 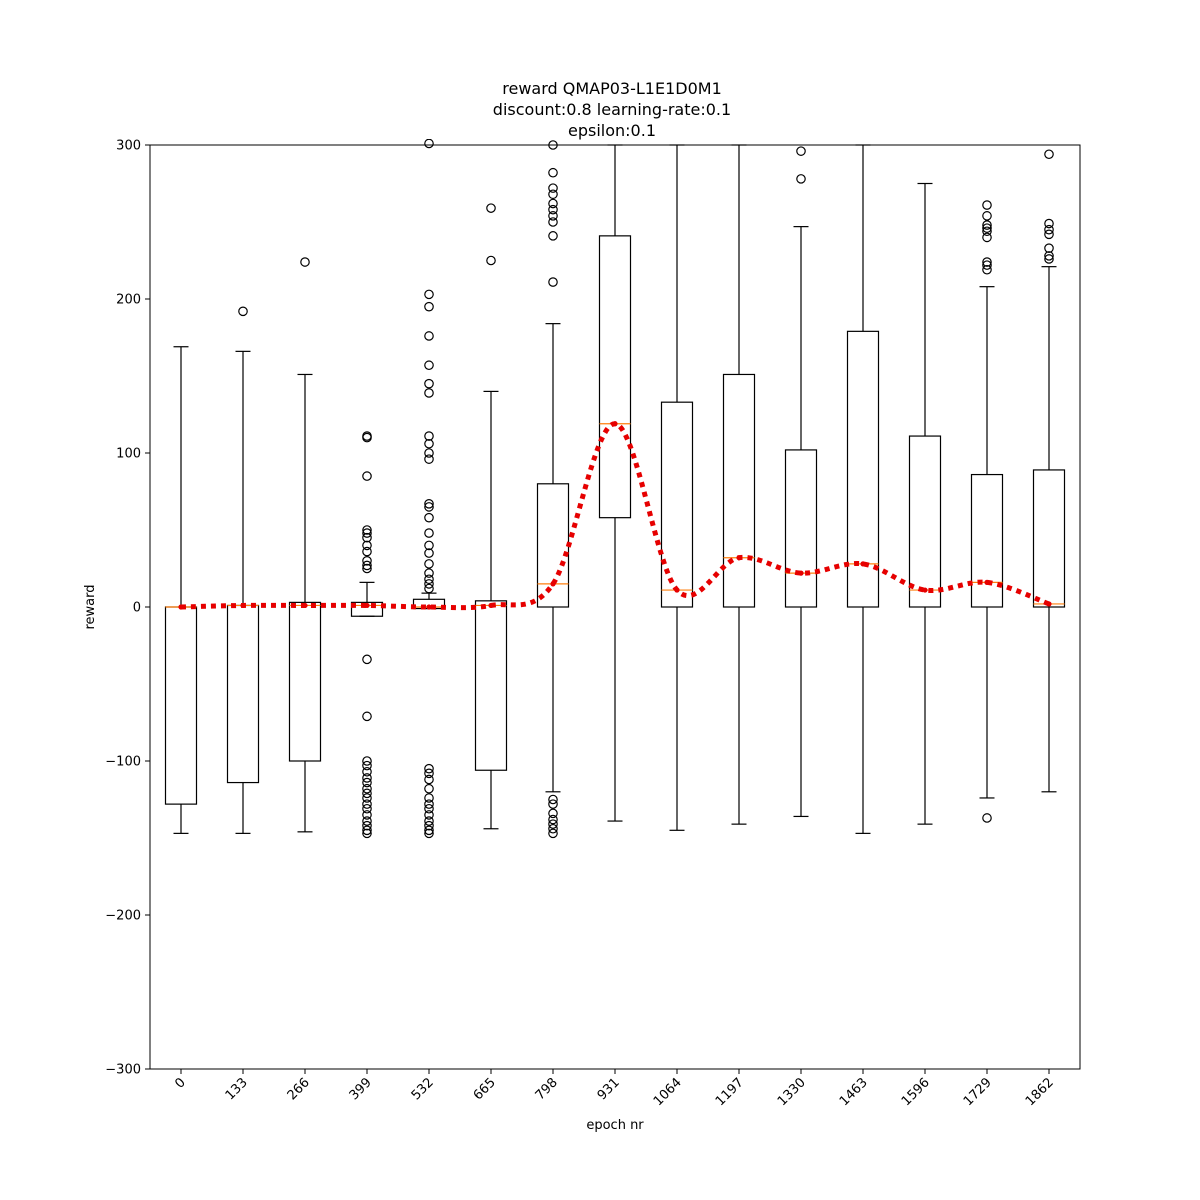 I want to click on y-tick-label: 200, so click(x=128, y=300).